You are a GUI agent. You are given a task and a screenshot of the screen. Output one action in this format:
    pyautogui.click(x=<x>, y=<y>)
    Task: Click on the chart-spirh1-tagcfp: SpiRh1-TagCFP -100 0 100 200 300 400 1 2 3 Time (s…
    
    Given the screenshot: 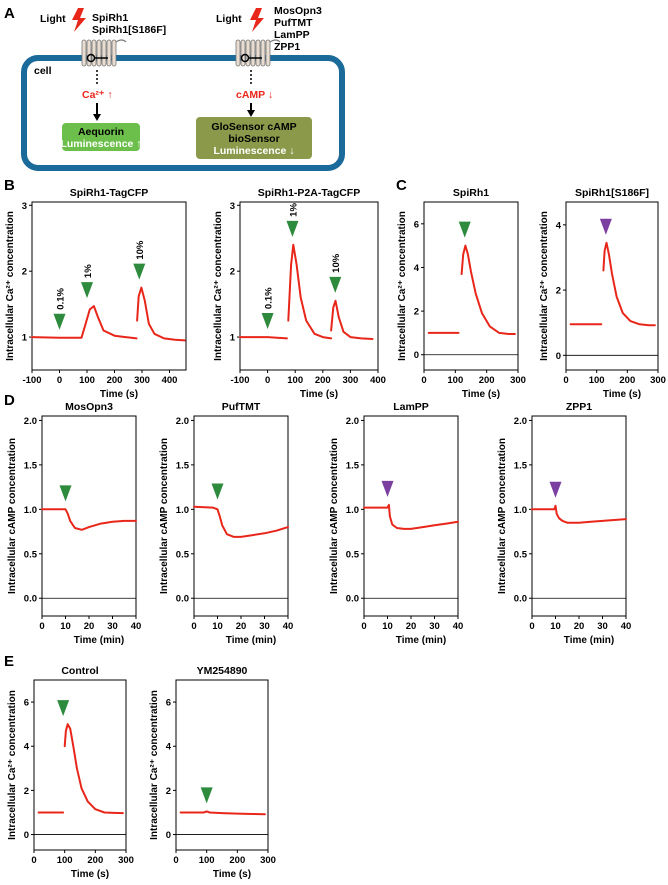 What is the action you would take?
    pyautogui.click(x=96, y=293)
    